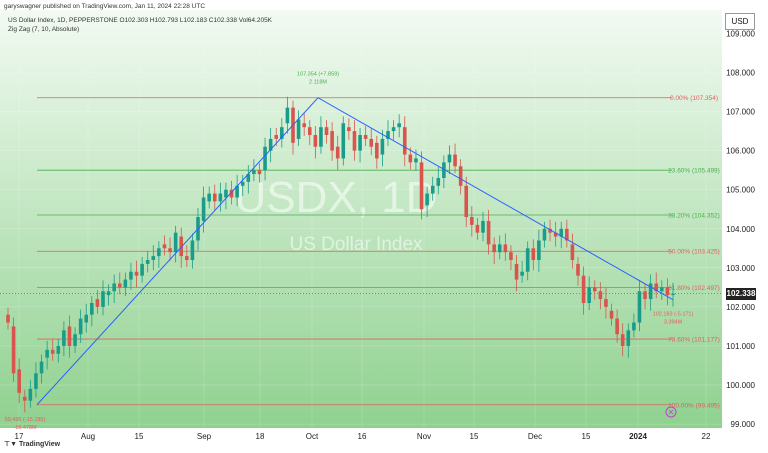 The image size is (768, 453). Describe the element at coordinates (740, 112) in the screenshot. I see `y-tick-label: 107.000` at that location.